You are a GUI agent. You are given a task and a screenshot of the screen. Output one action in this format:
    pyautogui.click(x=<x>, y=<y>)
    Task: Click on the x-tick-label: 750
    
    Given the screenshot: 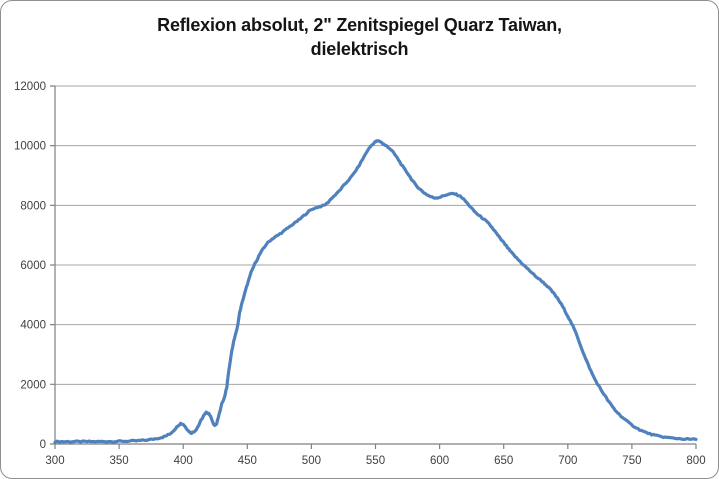 What is the action you would take?
    pyautogui.click(x=631, y=461)
    